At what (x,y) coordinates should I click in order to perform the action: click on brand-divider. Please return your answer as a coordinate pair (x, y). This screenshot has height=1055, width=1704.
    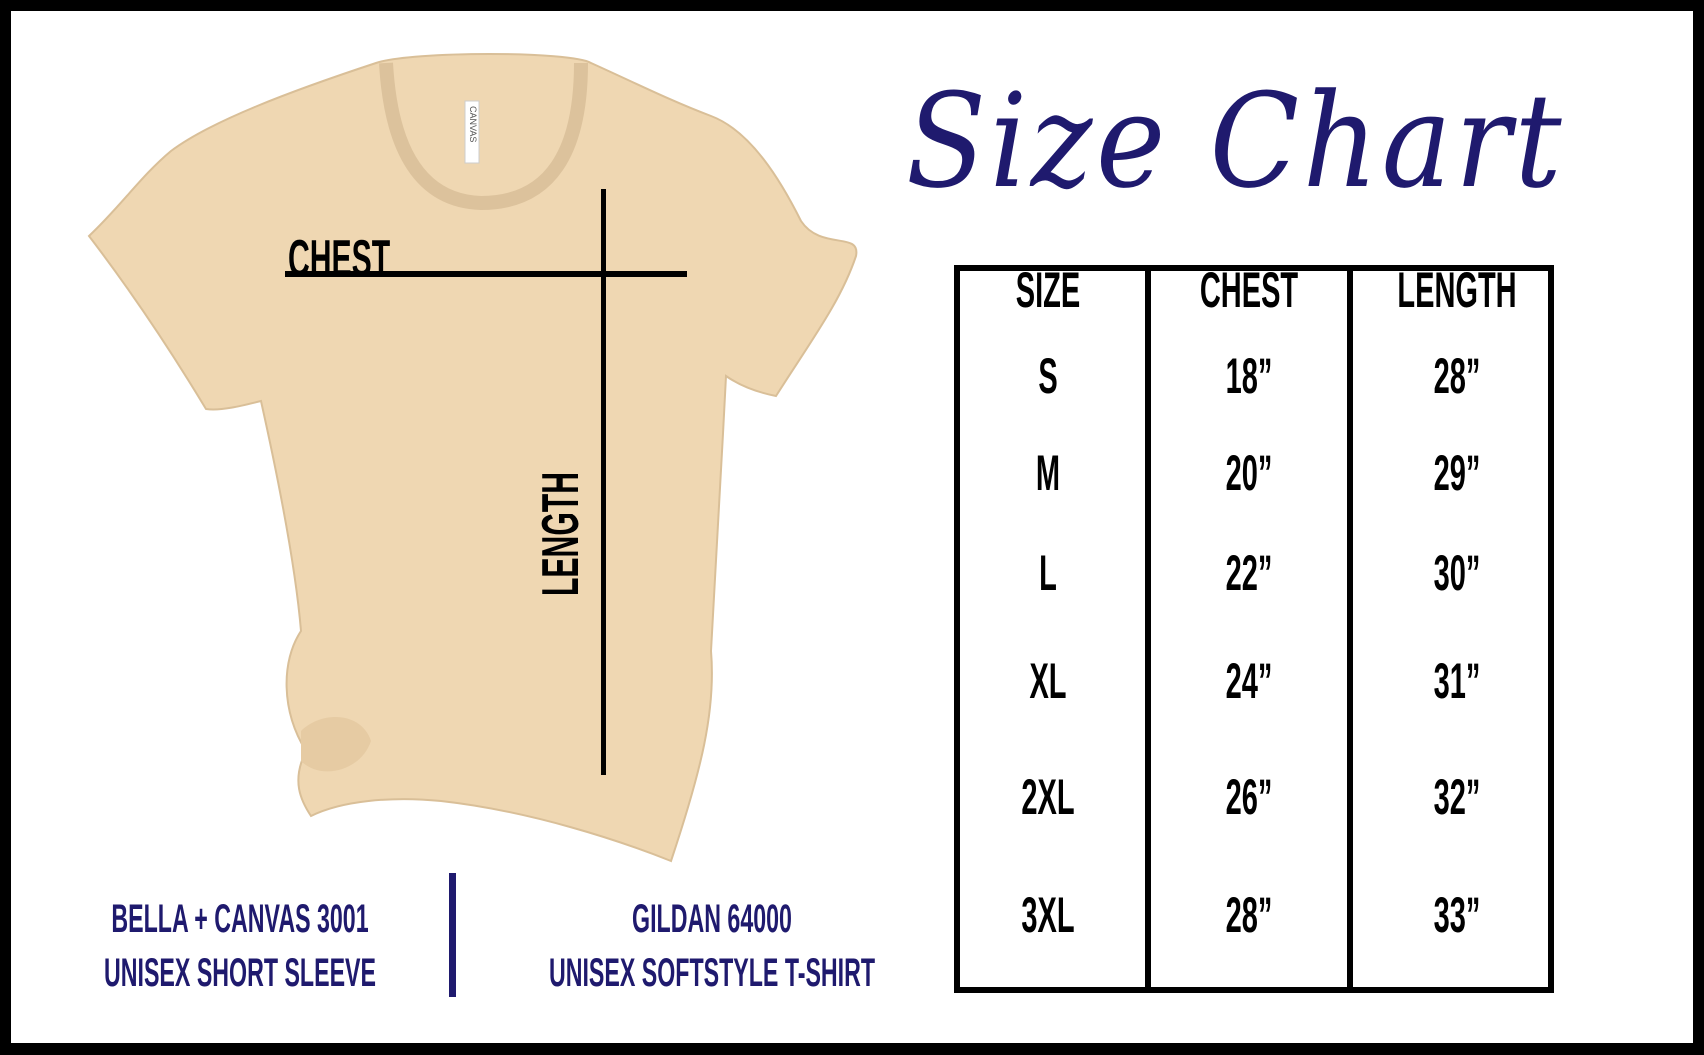
    Looking at the image, I should click on (452, 935).